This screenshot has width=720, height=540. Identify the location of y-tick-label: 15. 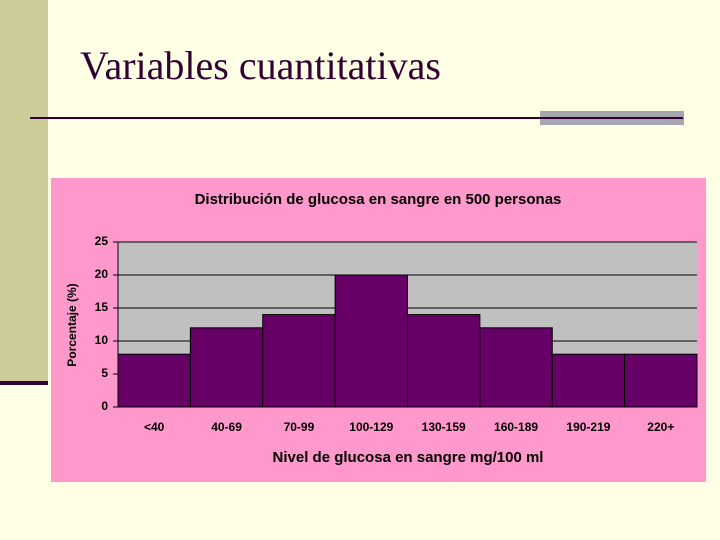
(102, 307).